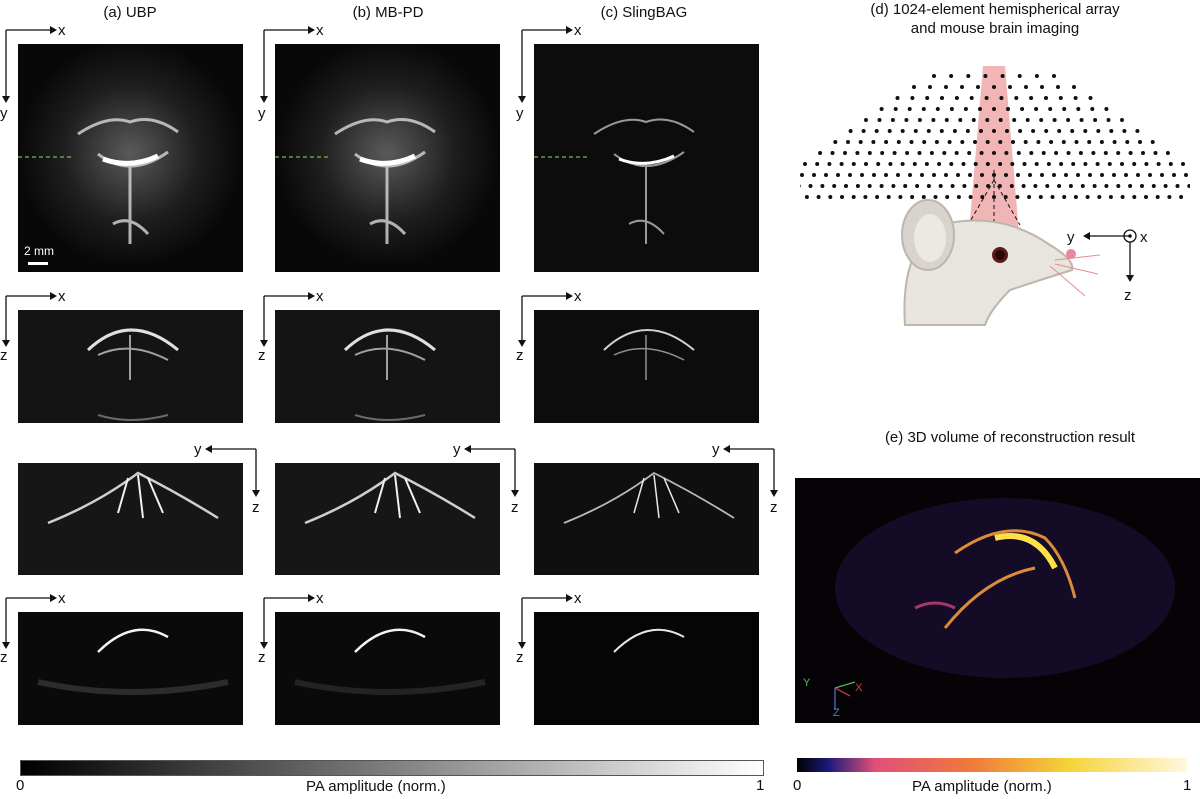  What do you see at coordinates (388, 12) in the screenshot?
I see `column-title-mbpd: (b) MB-PD` at bounding box center [388, 12].